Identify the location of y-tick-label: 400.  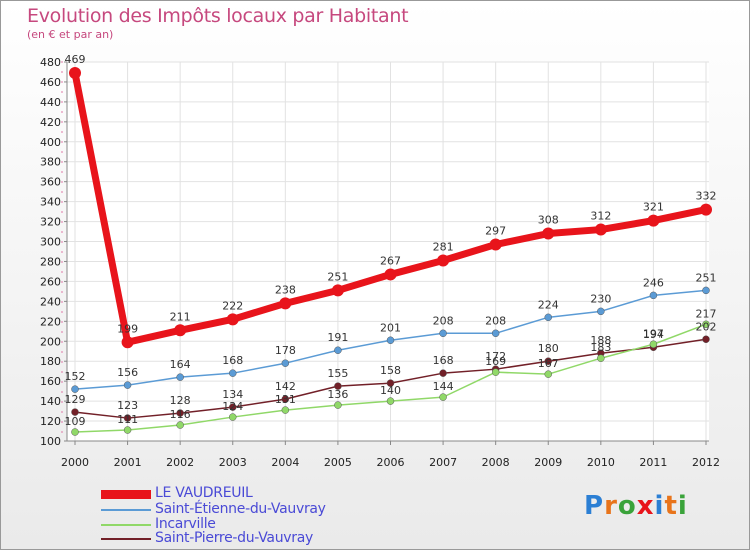
(50, 142).